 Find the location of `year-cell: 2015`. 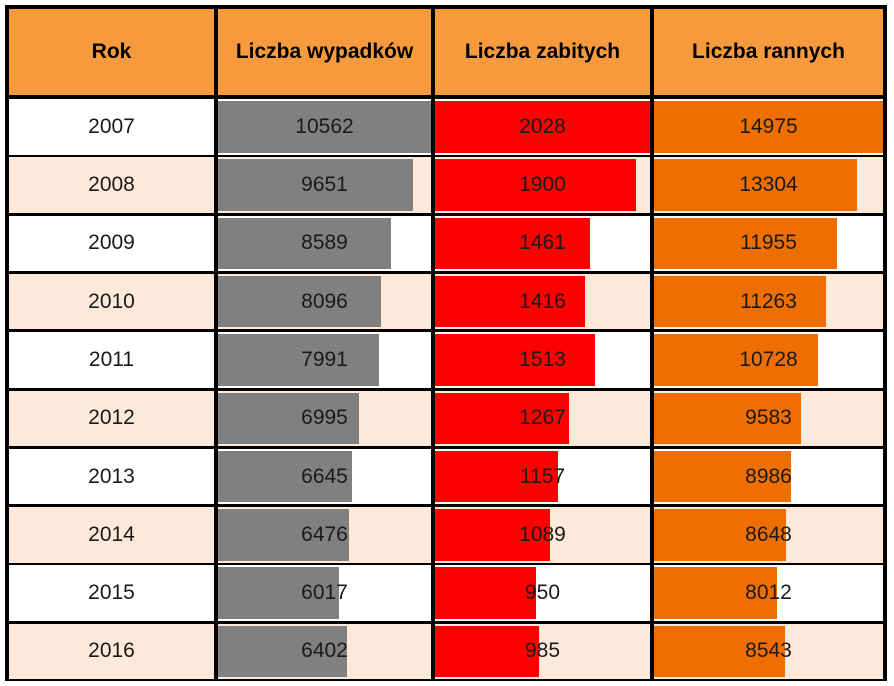

year-cell: 2015 is located at coordinates (111, 593).